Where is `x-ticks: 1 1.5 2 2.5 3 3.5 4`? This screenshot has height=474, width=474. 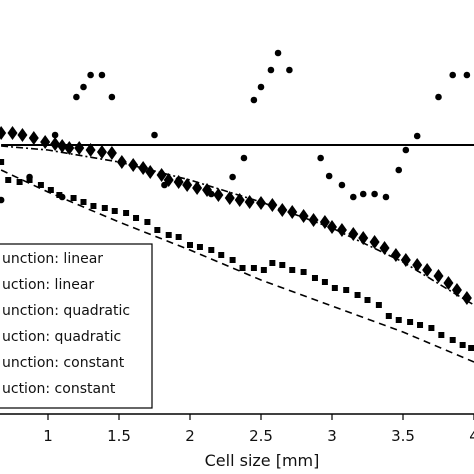 x-ticks: 1 1.5 2 2.5 3 3.5 4 is located at coordinates (258, 429).